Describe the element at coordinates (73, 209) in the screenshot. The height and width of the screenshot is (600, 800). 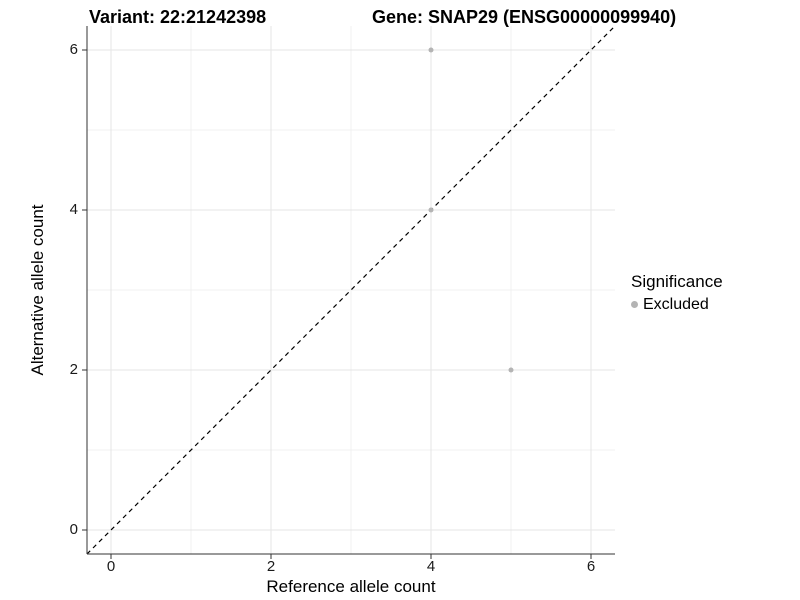
I see `y-tick-label: 4` at that location.